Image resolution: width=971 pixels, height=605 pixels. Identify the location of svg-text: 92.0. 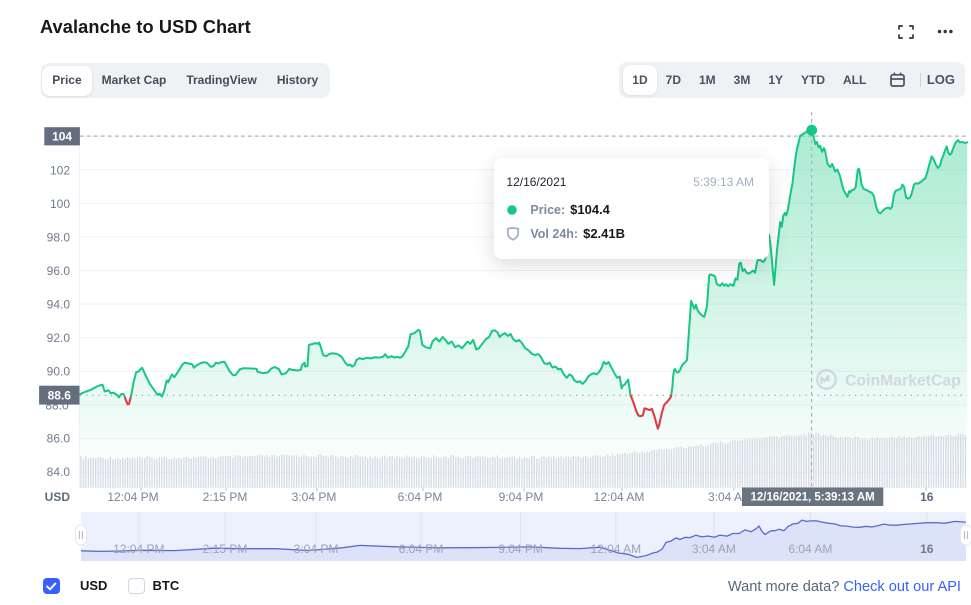
(59, 338).